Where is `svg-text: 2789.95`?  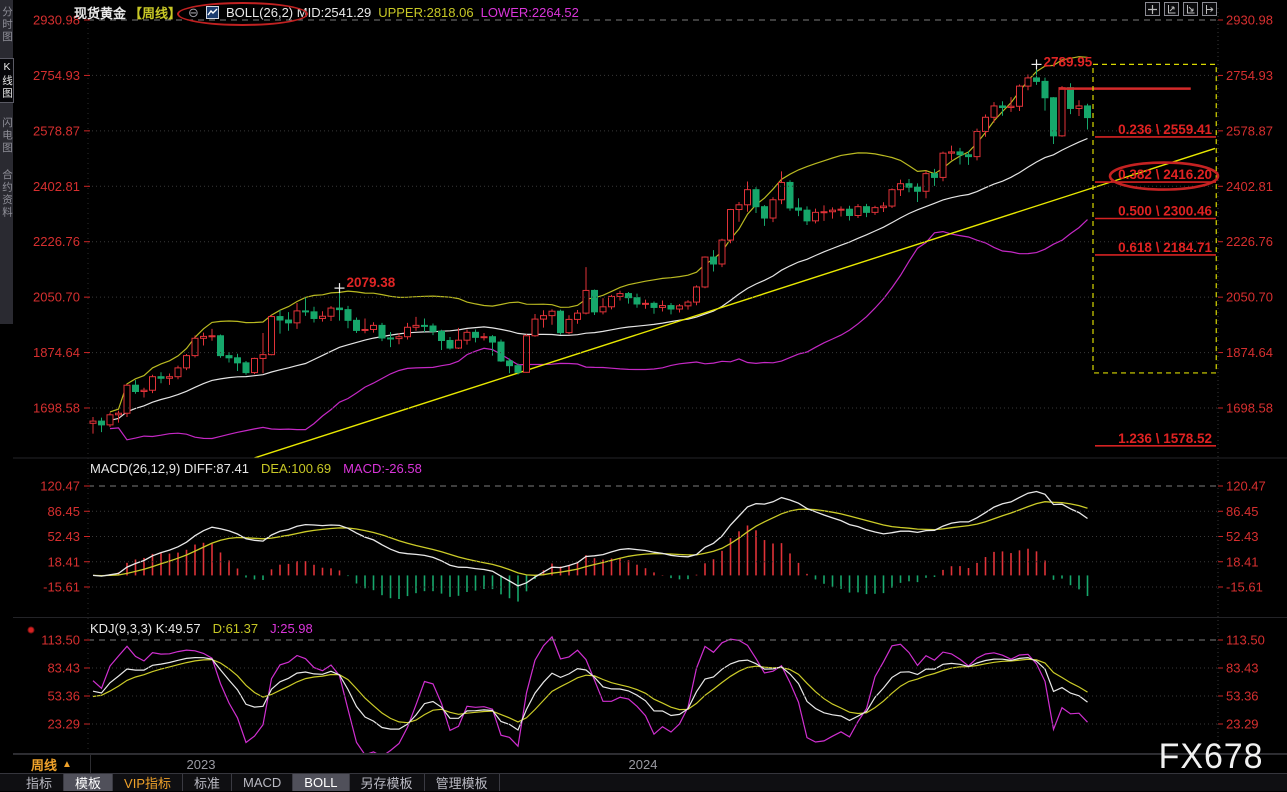 svg-text: 2789.95 is located at coordinates (1068, 61).